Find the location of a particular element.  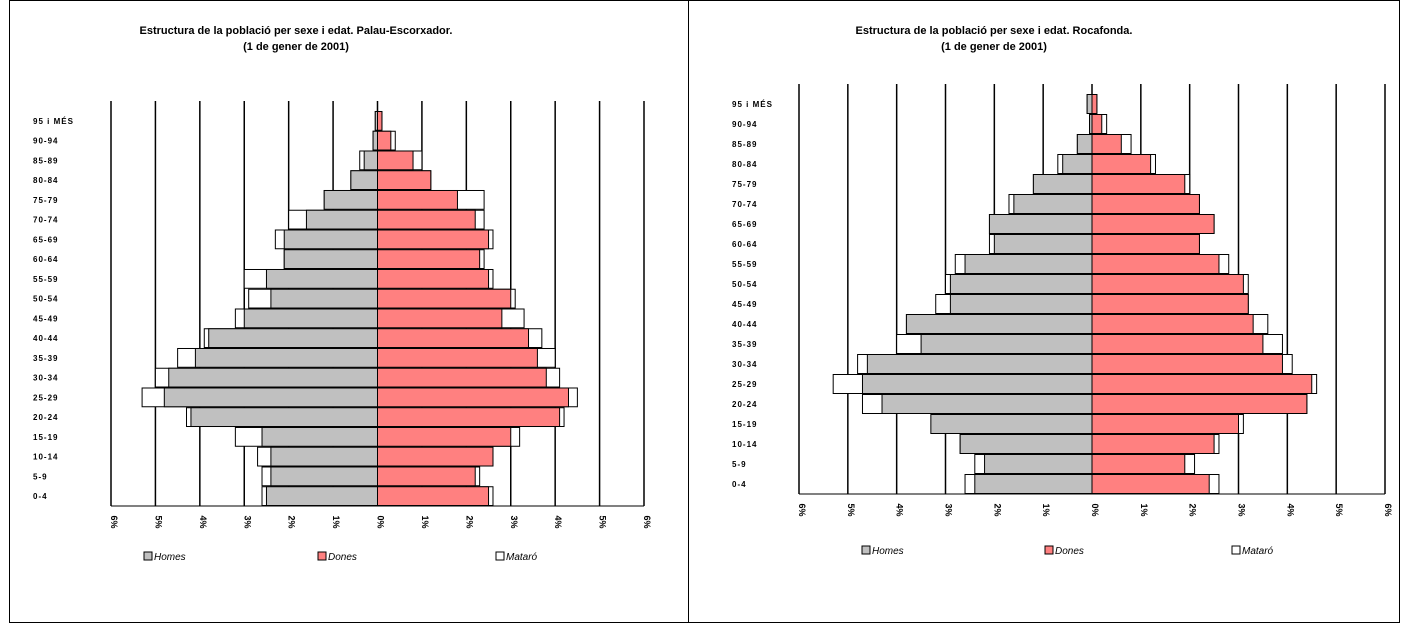

category-label: 40-44 is located at coordinates (744, 324).